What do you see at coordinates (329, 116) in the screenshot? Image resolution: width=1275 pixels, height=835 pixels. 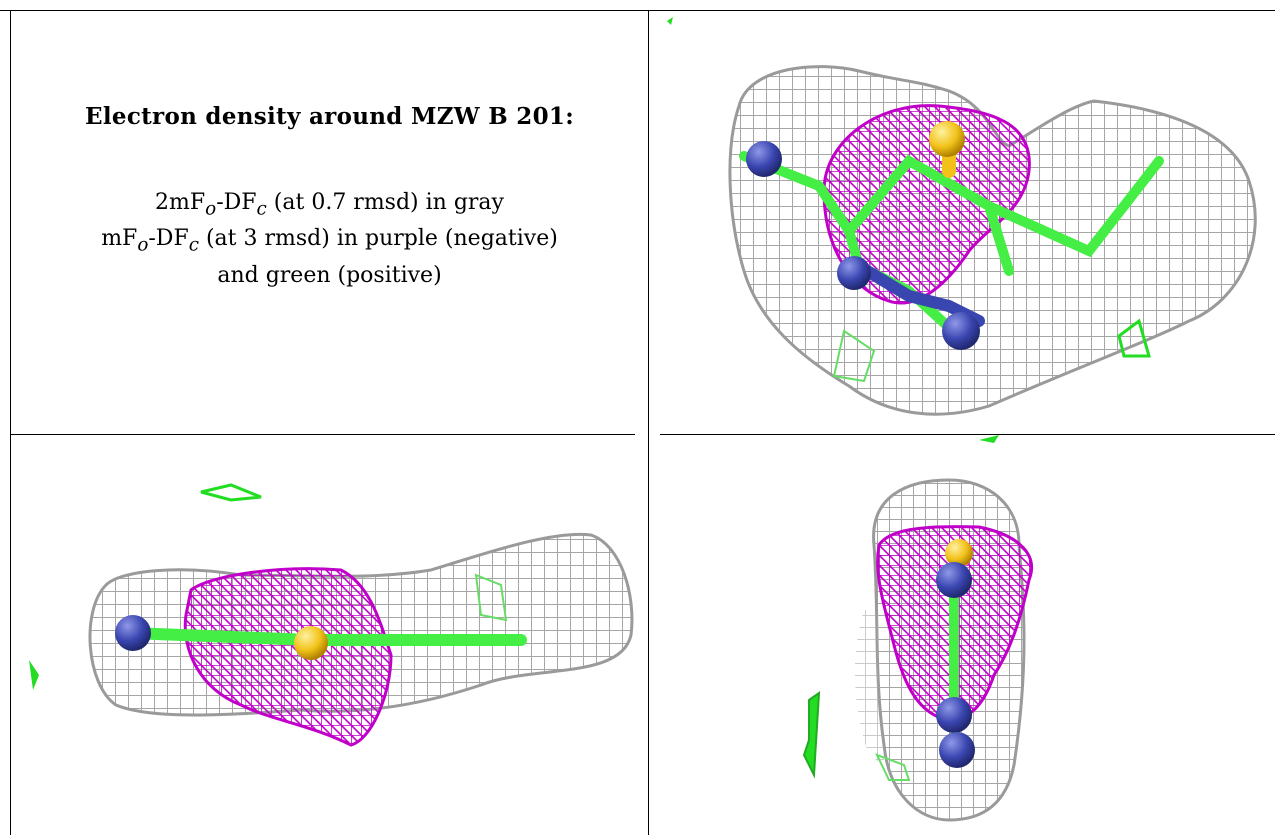 I see `figure-title: Electron density around MZW B 201:` at bounding box center [329, 116].